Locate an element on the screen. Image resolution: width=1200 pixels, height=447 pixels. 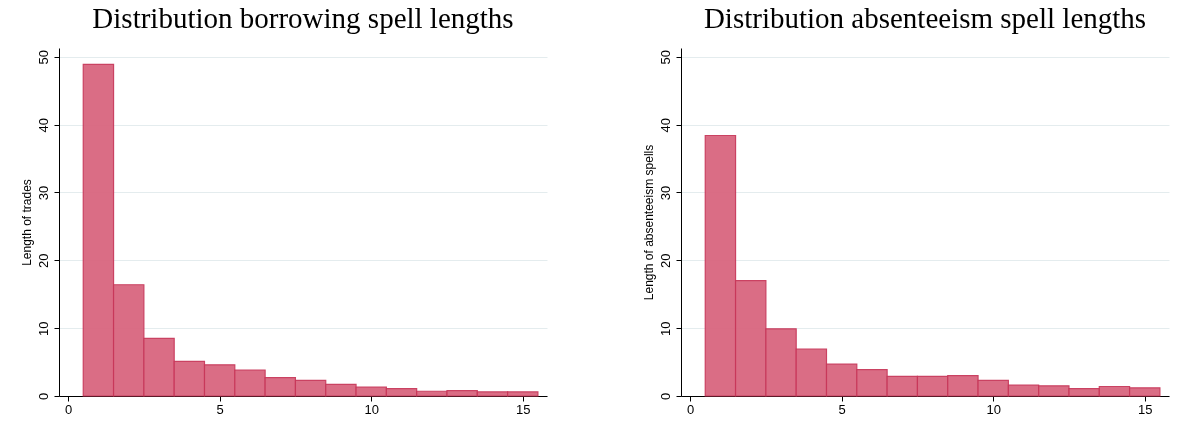
chart-title: Distribution absenteeism spell lengths is located at coordinates (925, 18).